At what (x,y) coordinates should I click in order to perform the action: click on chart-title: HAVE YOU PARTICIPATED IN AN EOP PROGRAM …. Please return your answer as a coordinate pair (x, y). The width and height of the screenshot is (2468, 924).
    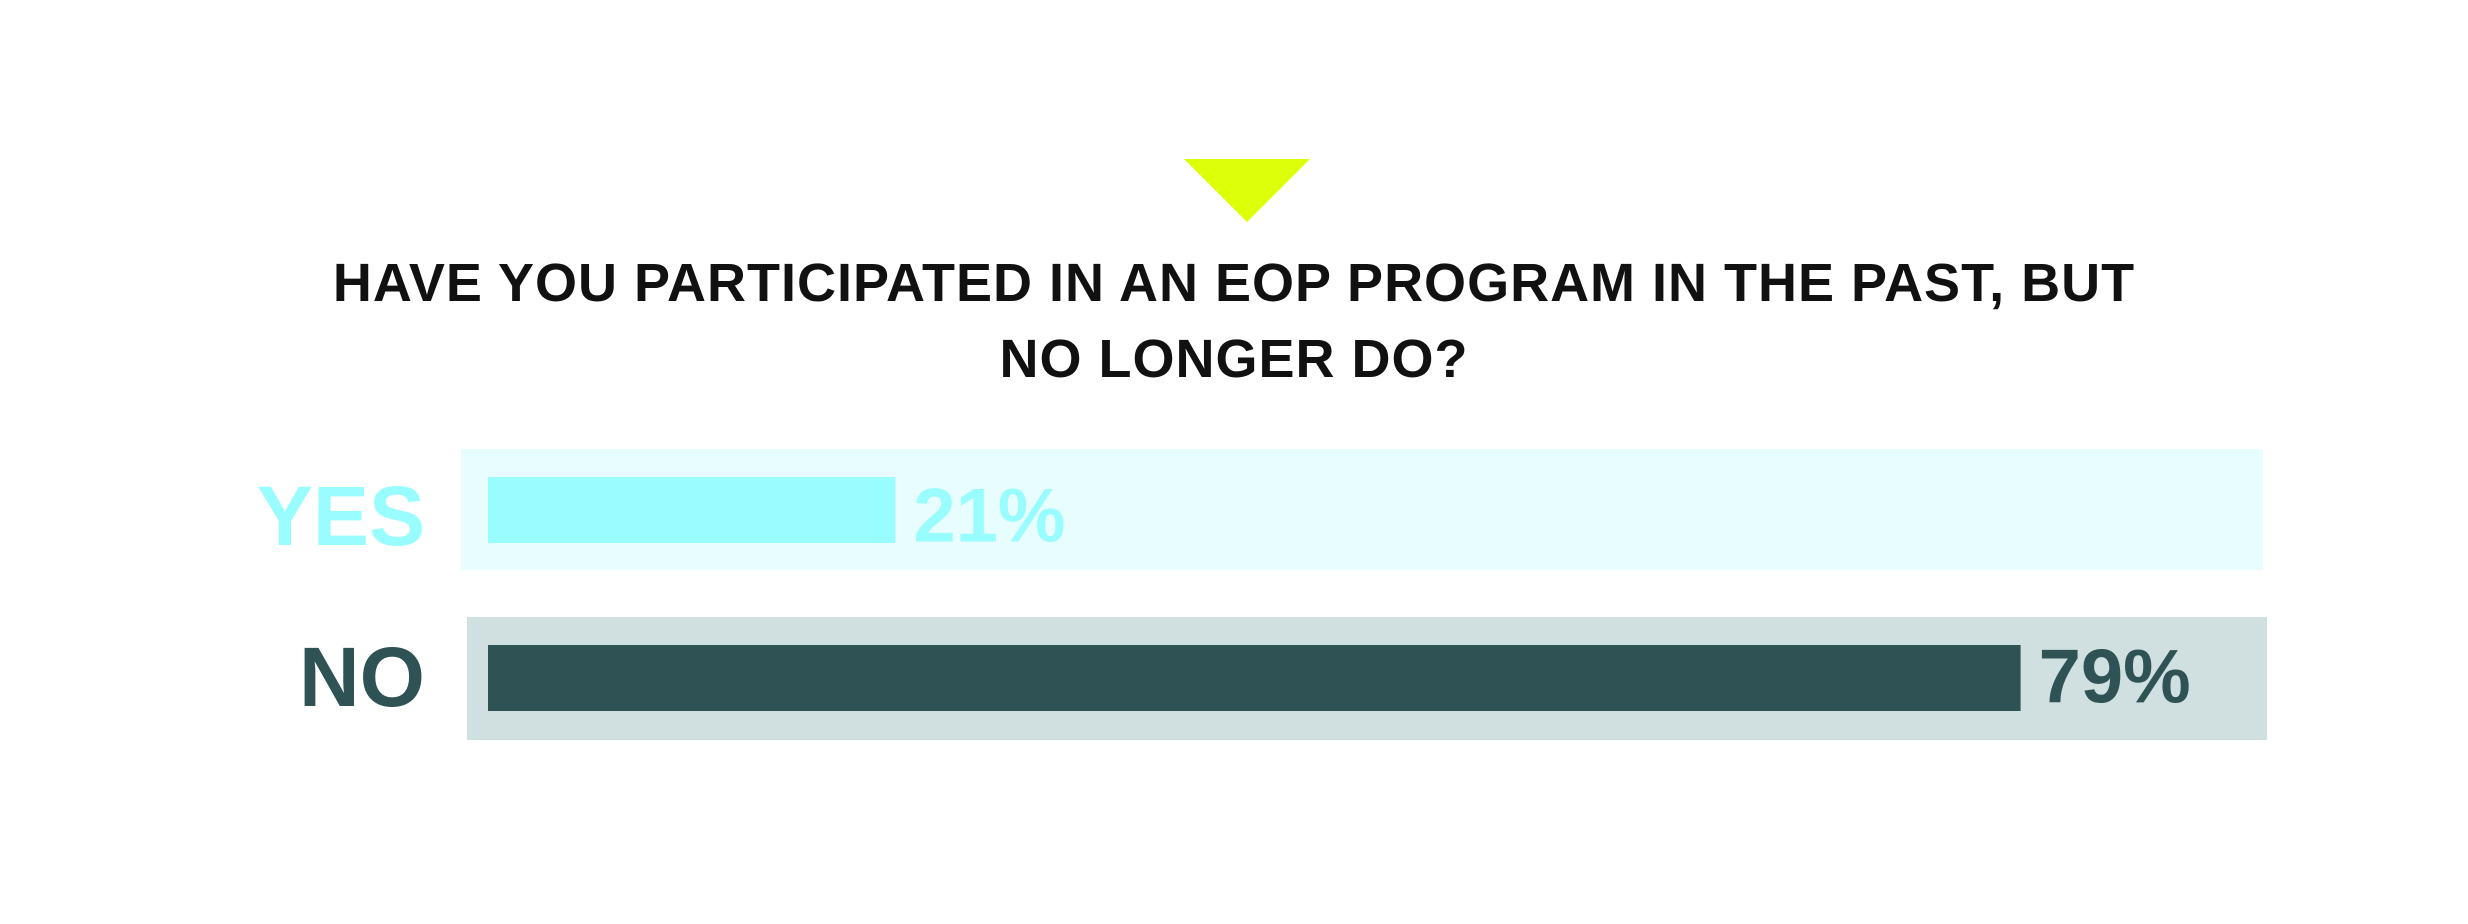
    Looking at the image, I should click on (1234, 321).